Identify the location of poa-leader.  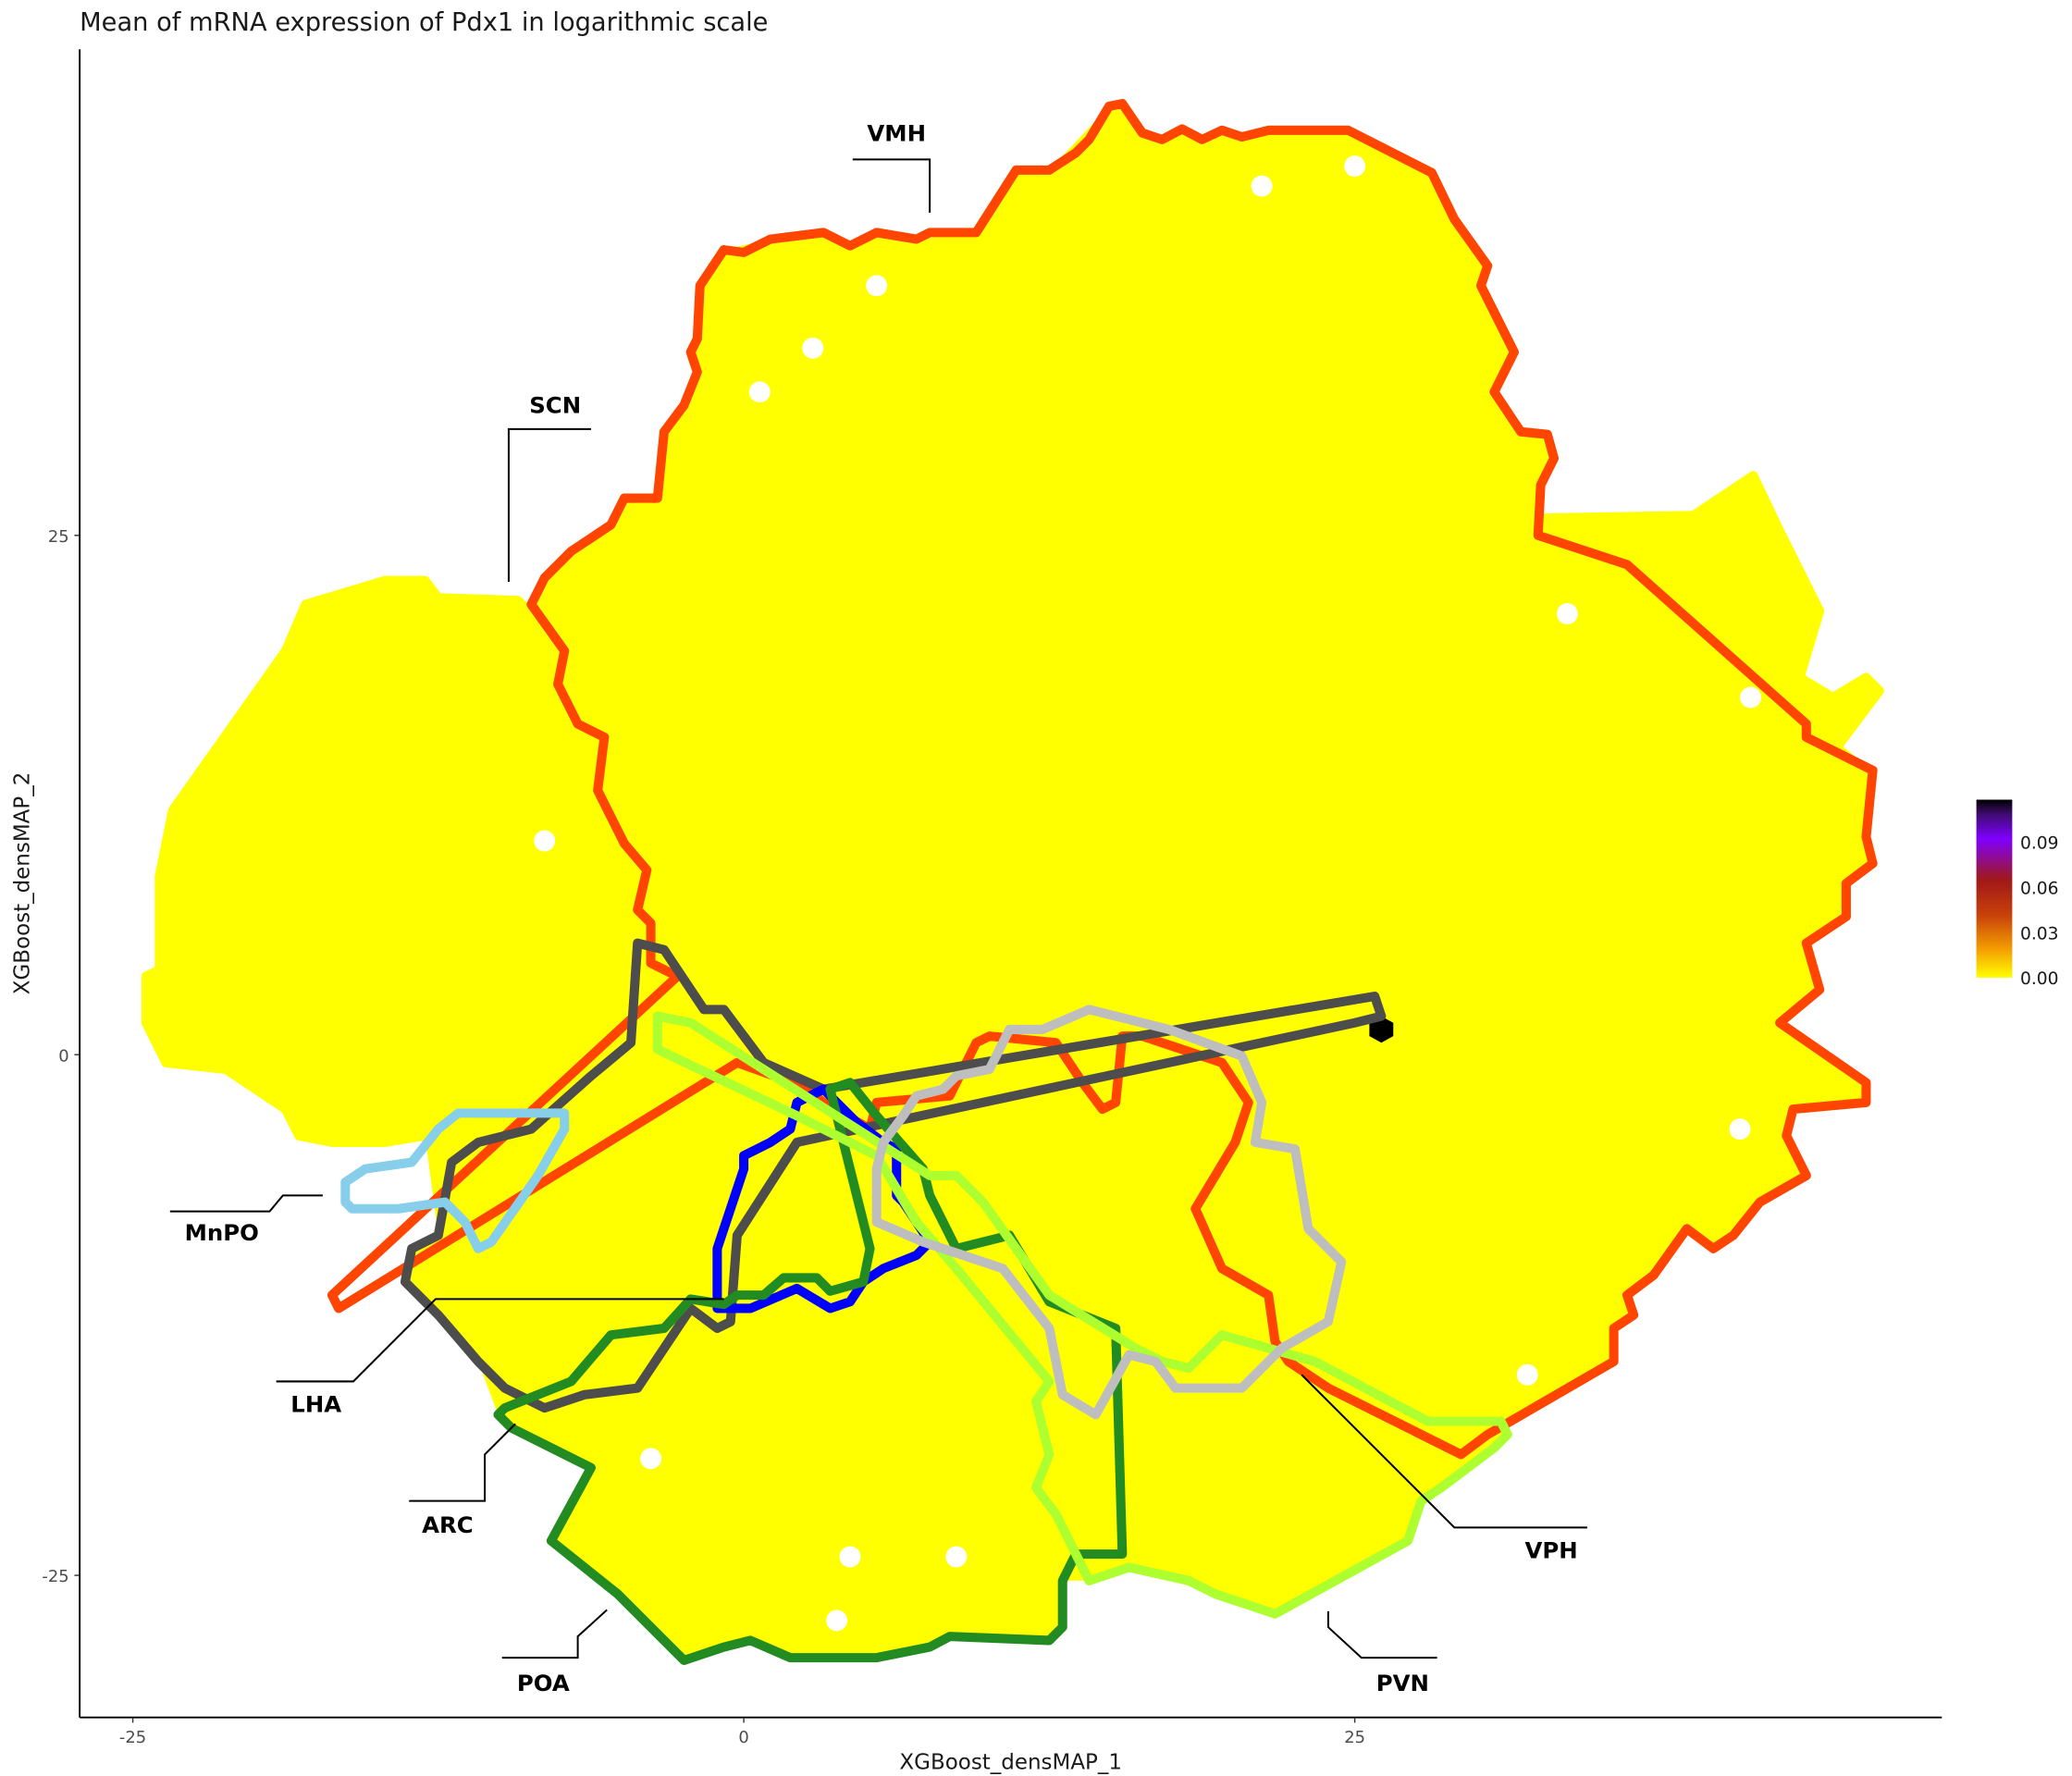
(554, 1634).